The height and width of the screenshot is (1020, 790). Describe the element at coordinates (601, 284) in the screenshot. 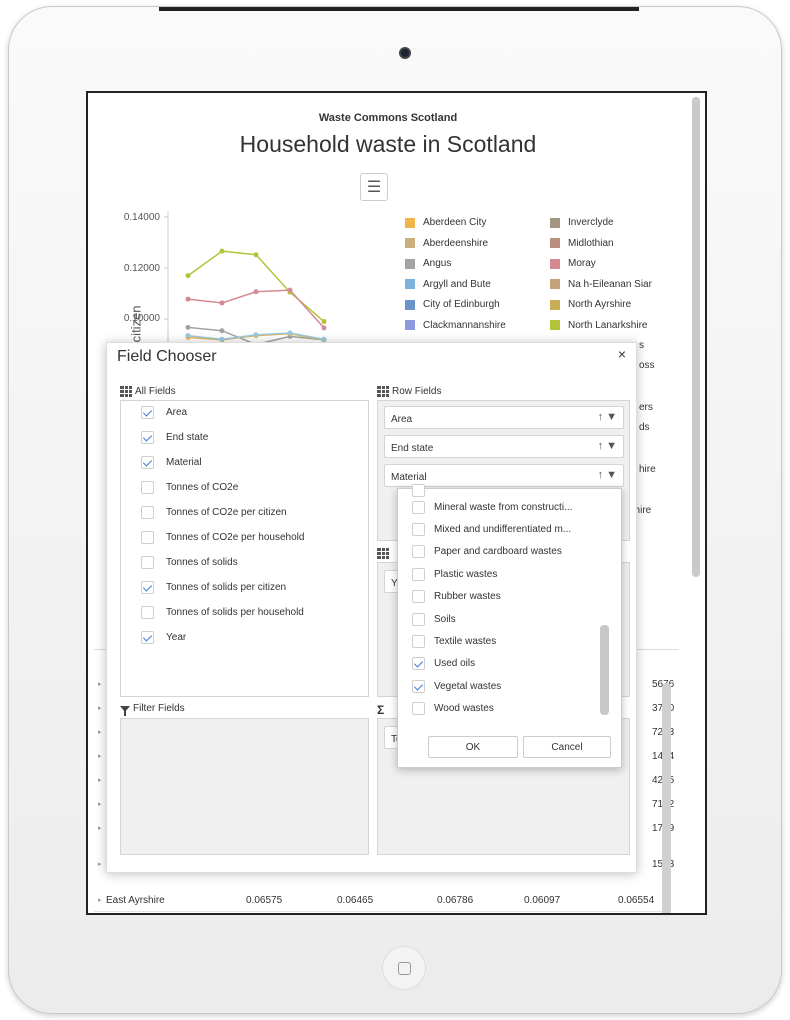

I see `legend-item: Na h-Eileanan Siar` at that location.